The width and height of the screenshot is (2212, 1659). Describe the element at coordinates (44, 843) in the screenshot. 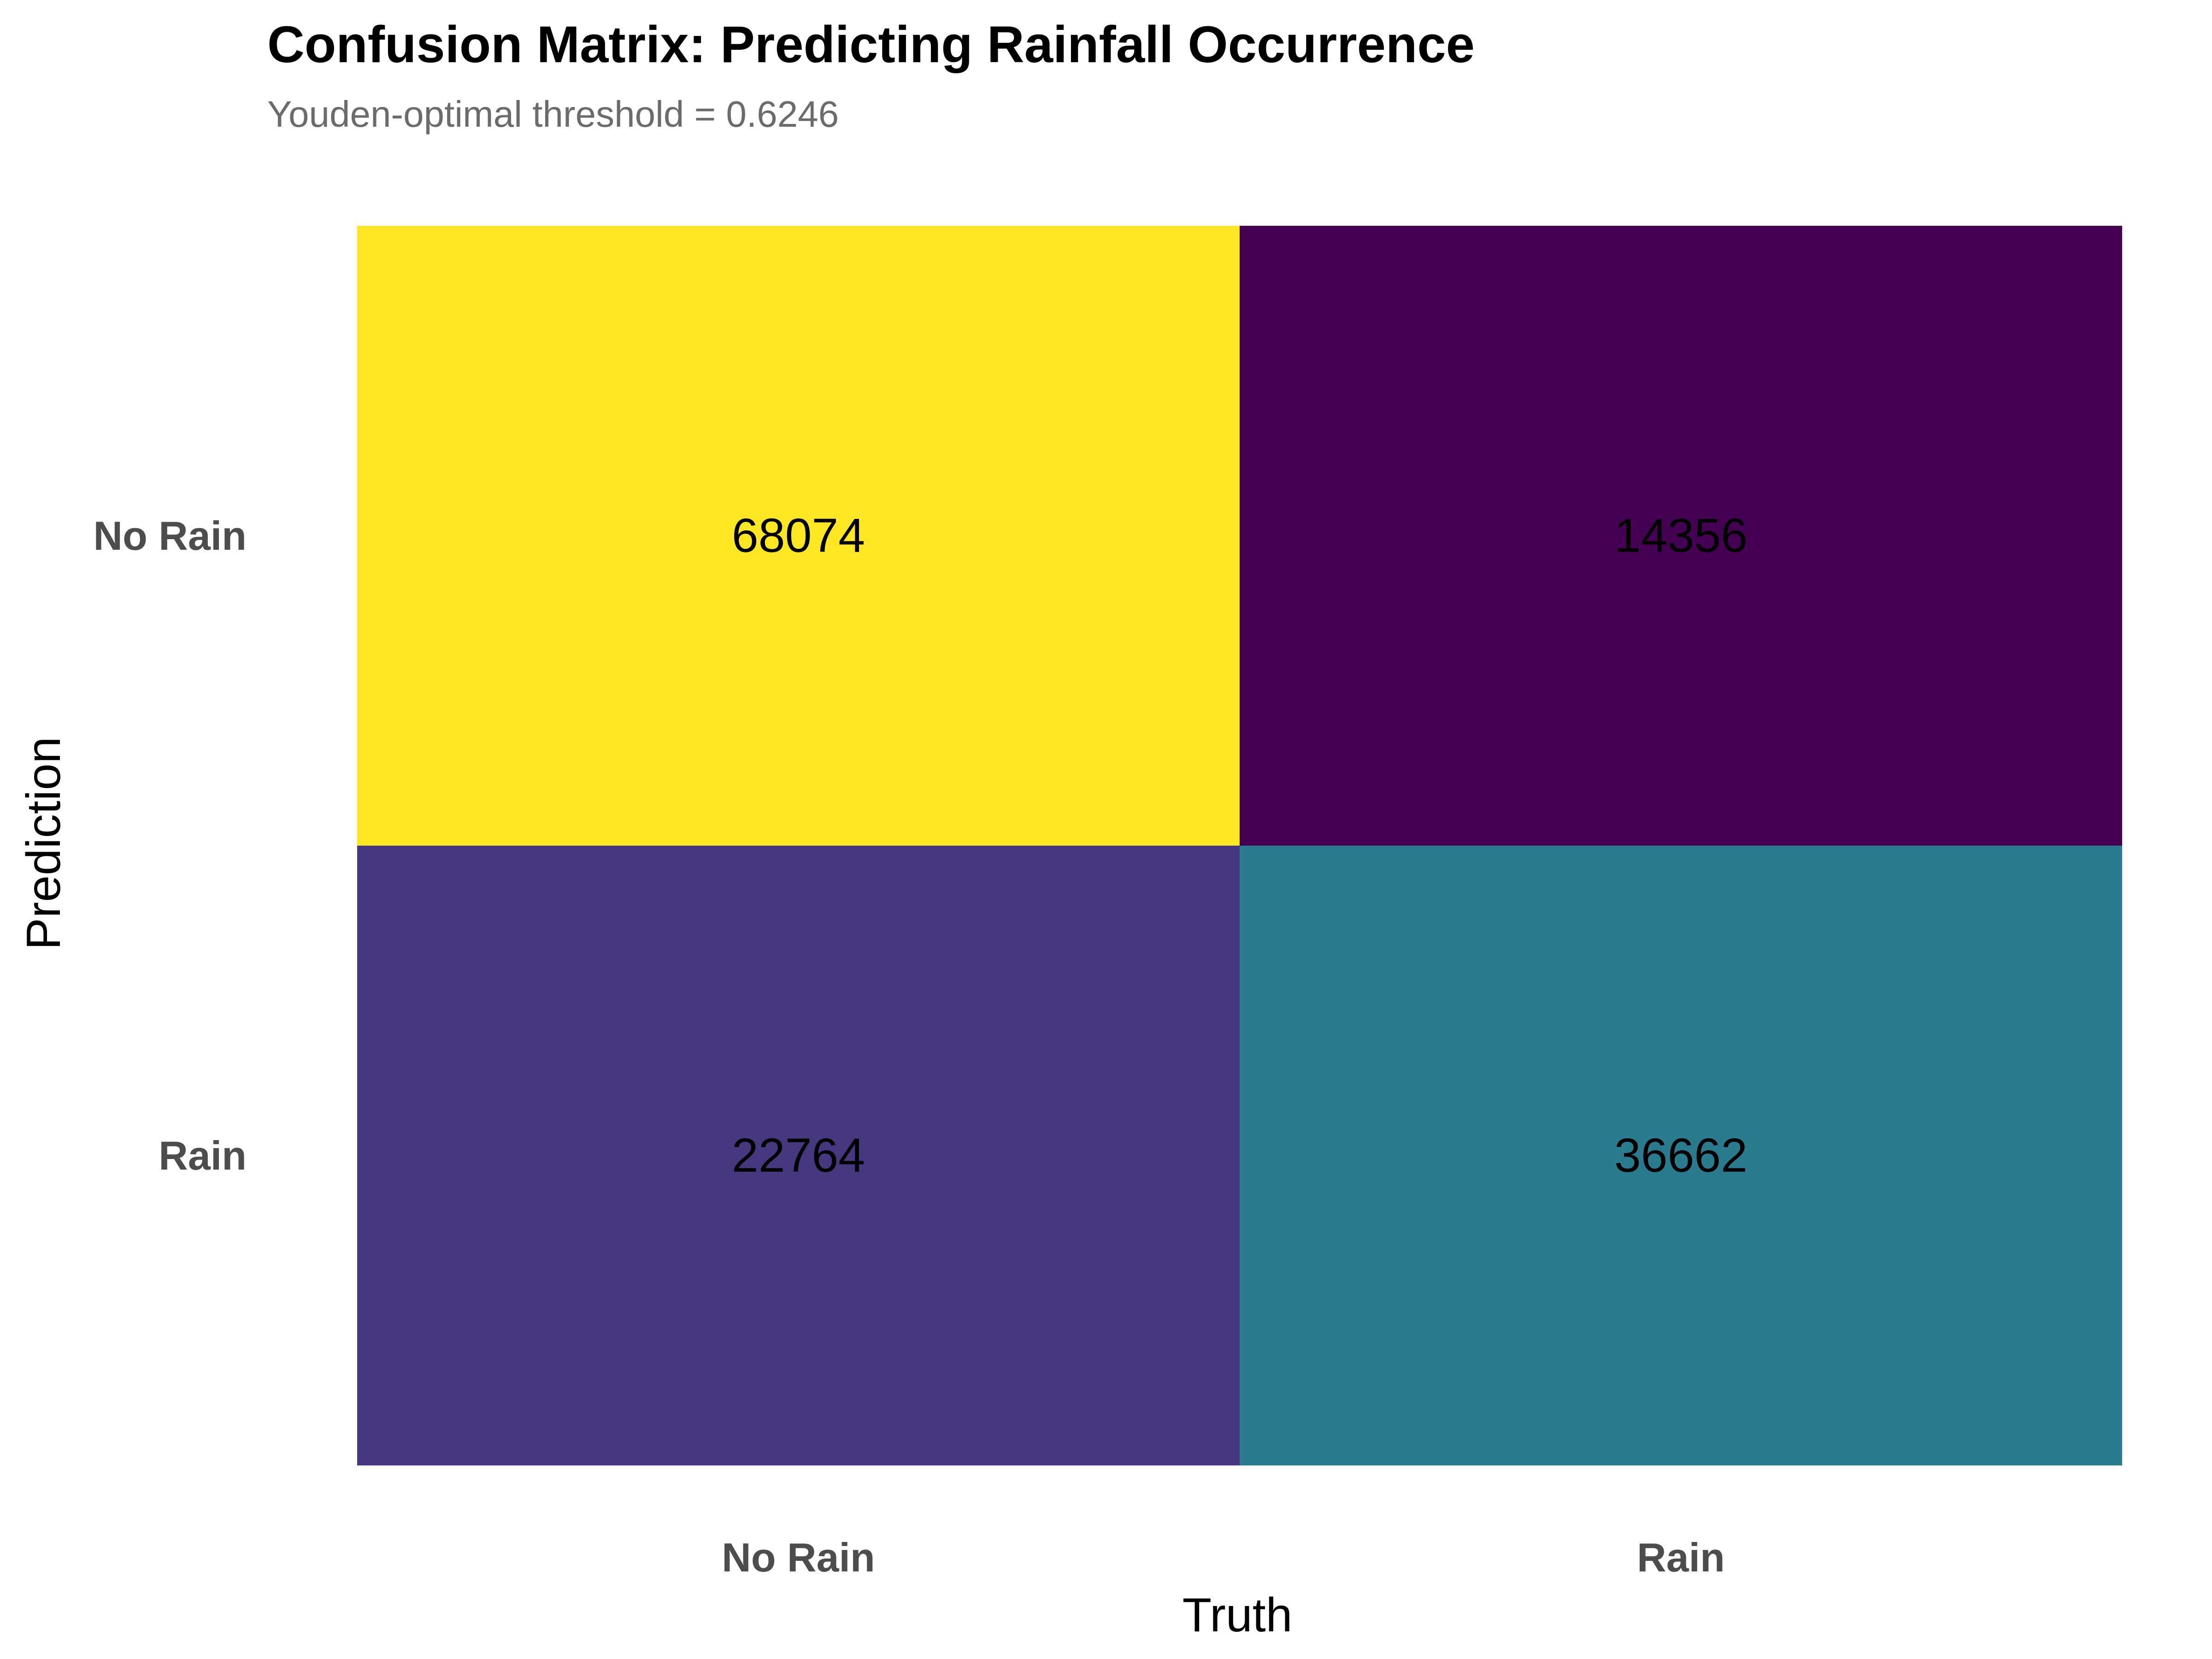

I see `y-axis-title: Prediction` at that location.